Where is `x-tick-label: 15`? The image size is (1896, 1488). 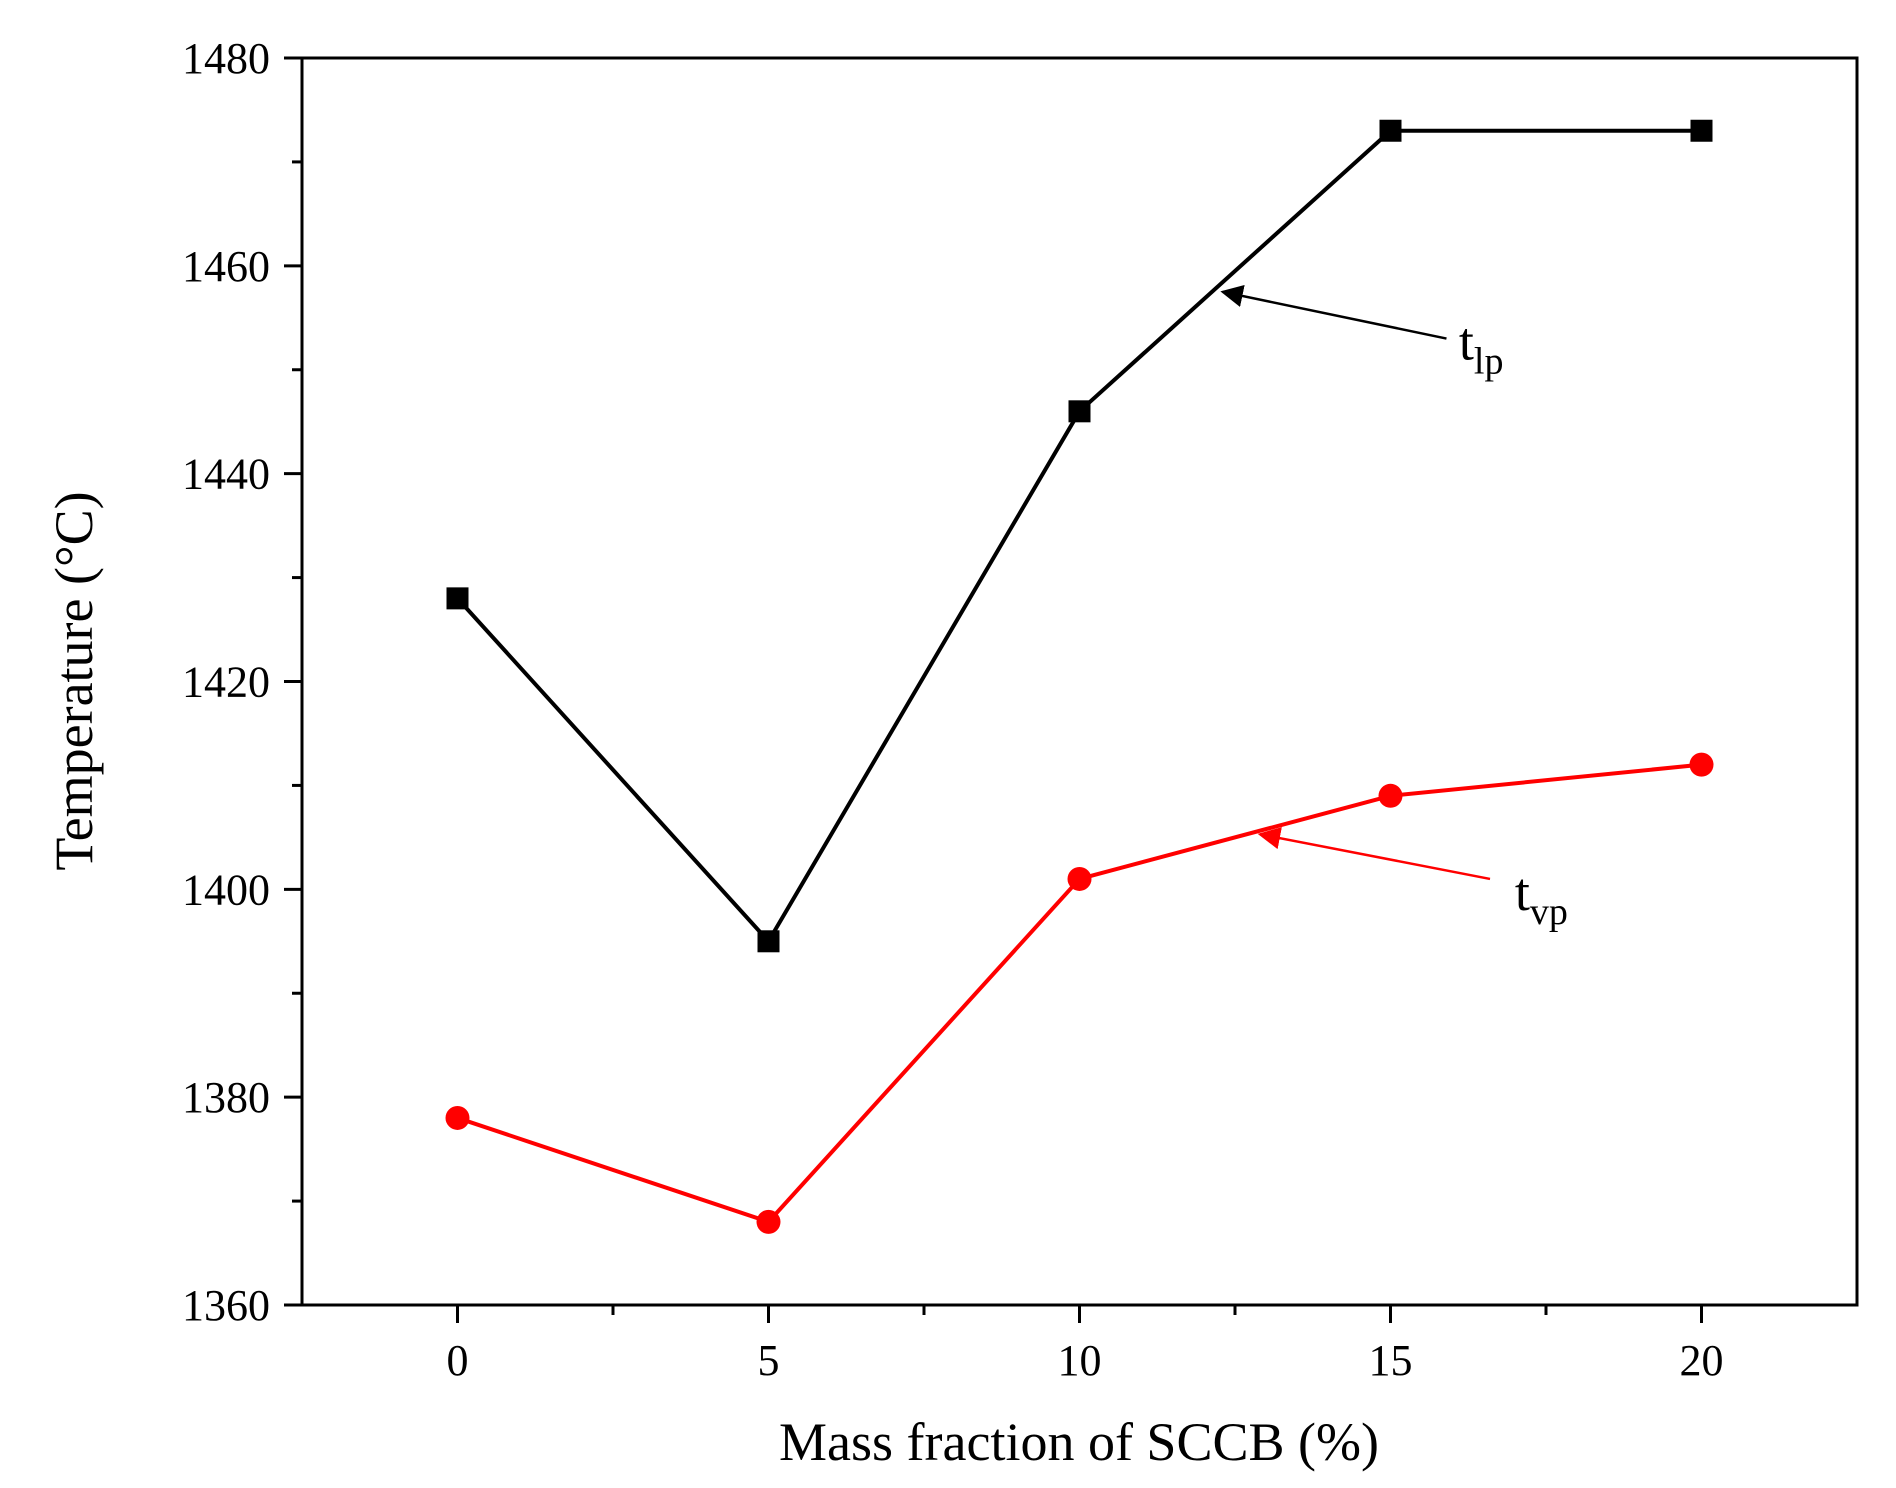
x-tick-label: 15 is located at coordinates (1391, 1360).